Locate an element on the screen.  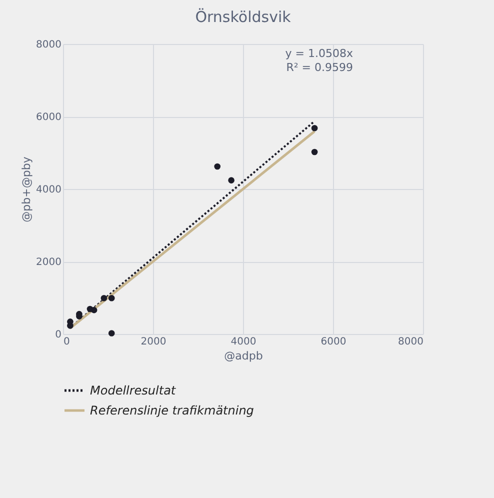
y-tick-label: 4000 is located at coordinates (49, 190).